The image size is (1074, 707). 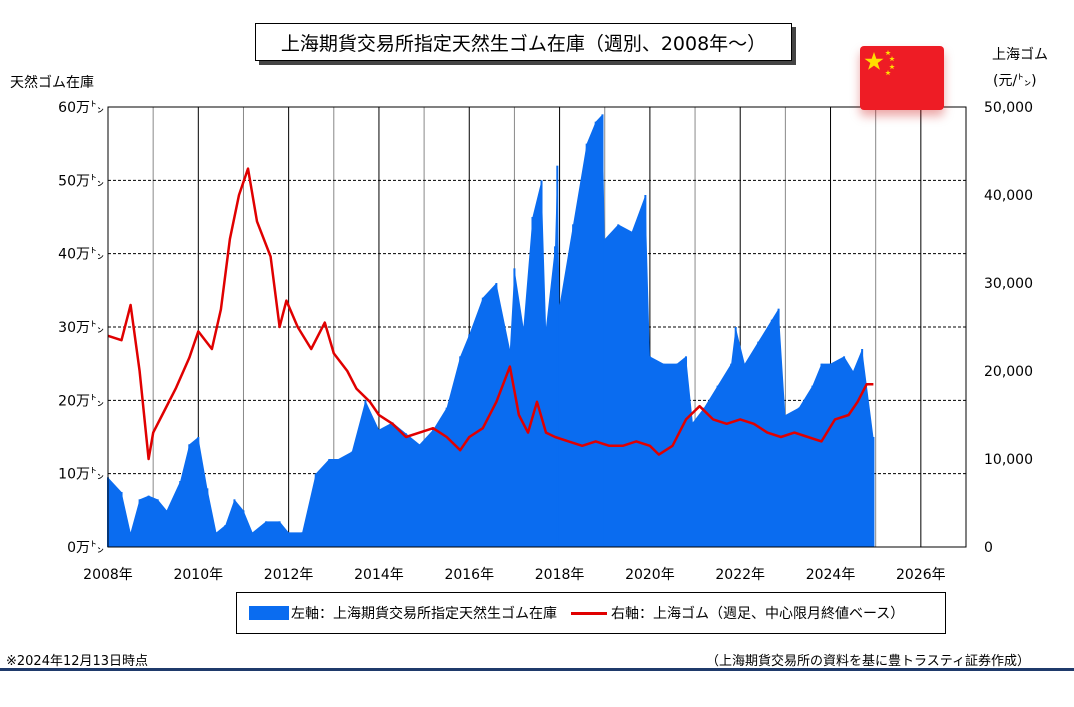 I want to click on right-axis-tick-label: 10,000, so click(x=1008, y=460).